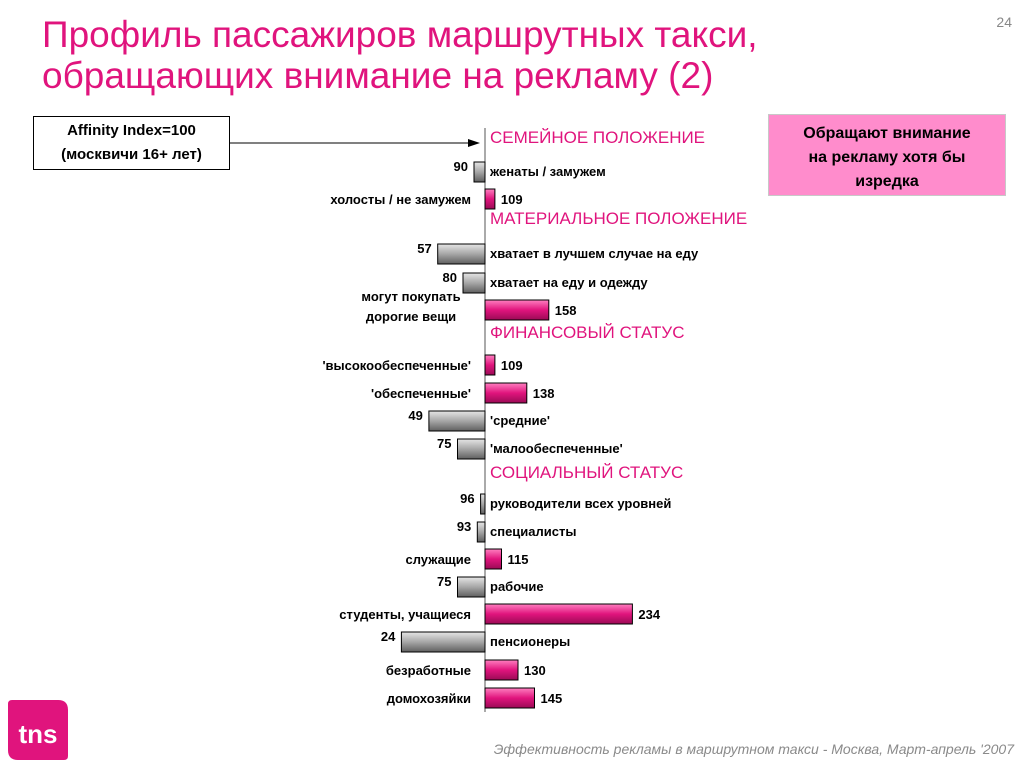 This screenshot has height=768, width=1024. Describe the element at coordinates (131, 130) in the screenshot. I see `affinity-line-1: Affinity Index=100` at that location.